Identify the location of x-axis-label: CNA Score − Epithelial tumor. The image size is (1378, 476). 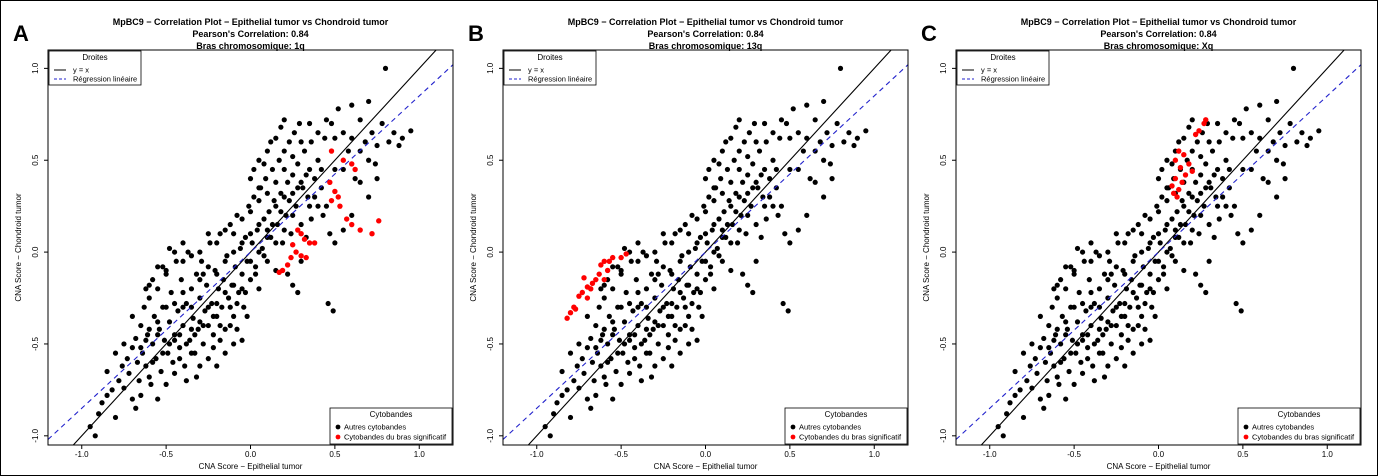
(1159, 466).